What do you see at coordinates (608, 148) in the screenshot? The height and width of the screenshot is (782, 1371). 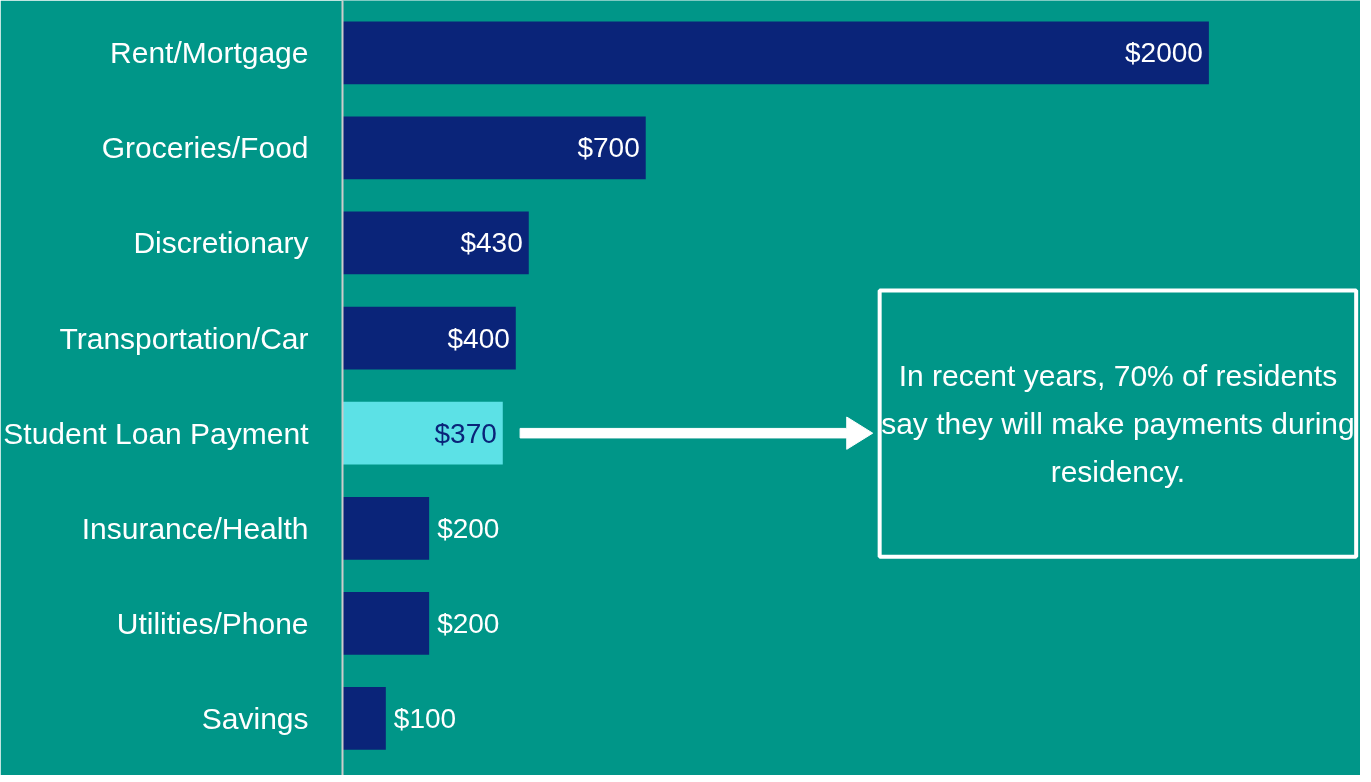 I see `data-label: $700` at bounding box center [608, 148].